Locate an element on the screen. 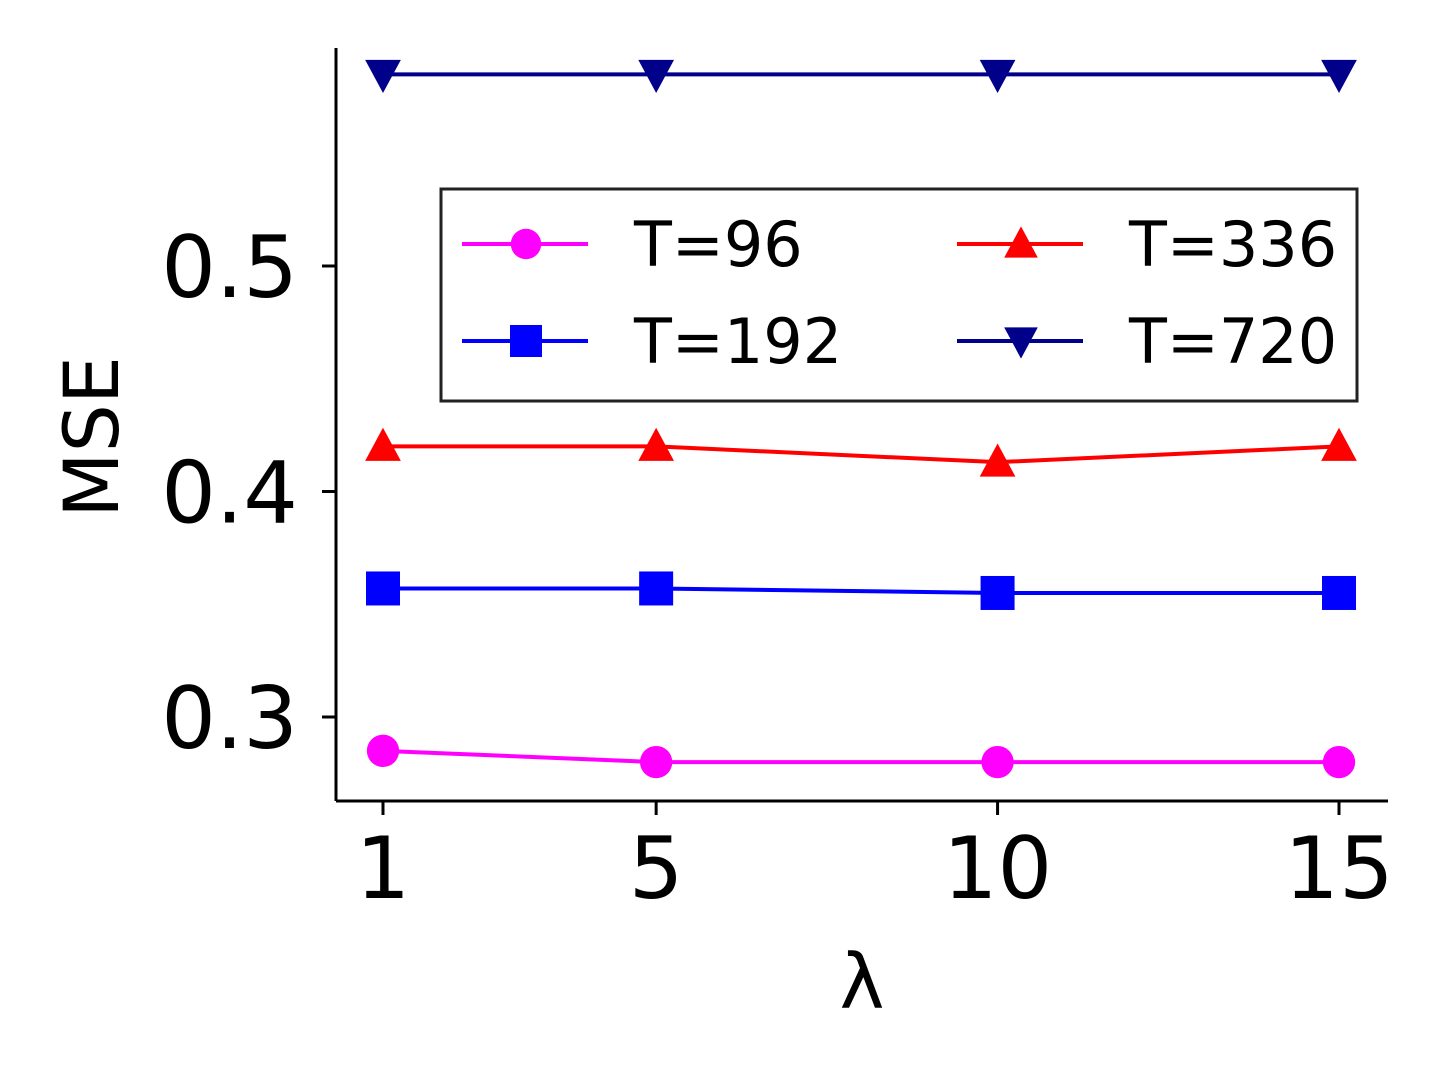 The image size is (1435, 1072). y-tick-label: 0.4 is located at coordinates (229, 494).